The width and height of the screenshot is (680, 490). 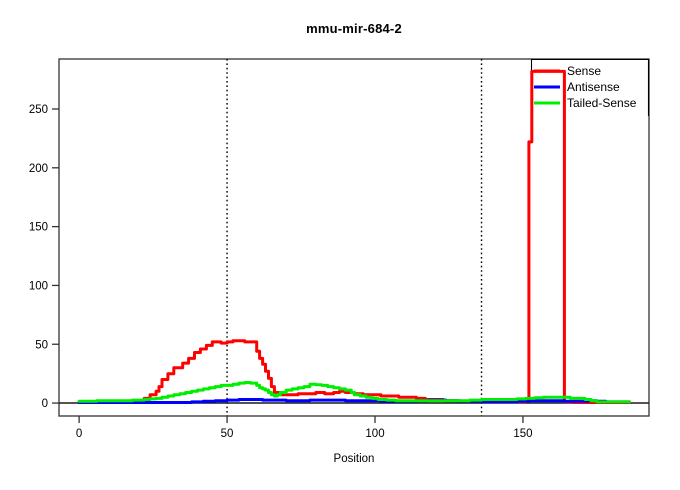 I want to click on x-axis-title: Position, so click(x=354, y=459).